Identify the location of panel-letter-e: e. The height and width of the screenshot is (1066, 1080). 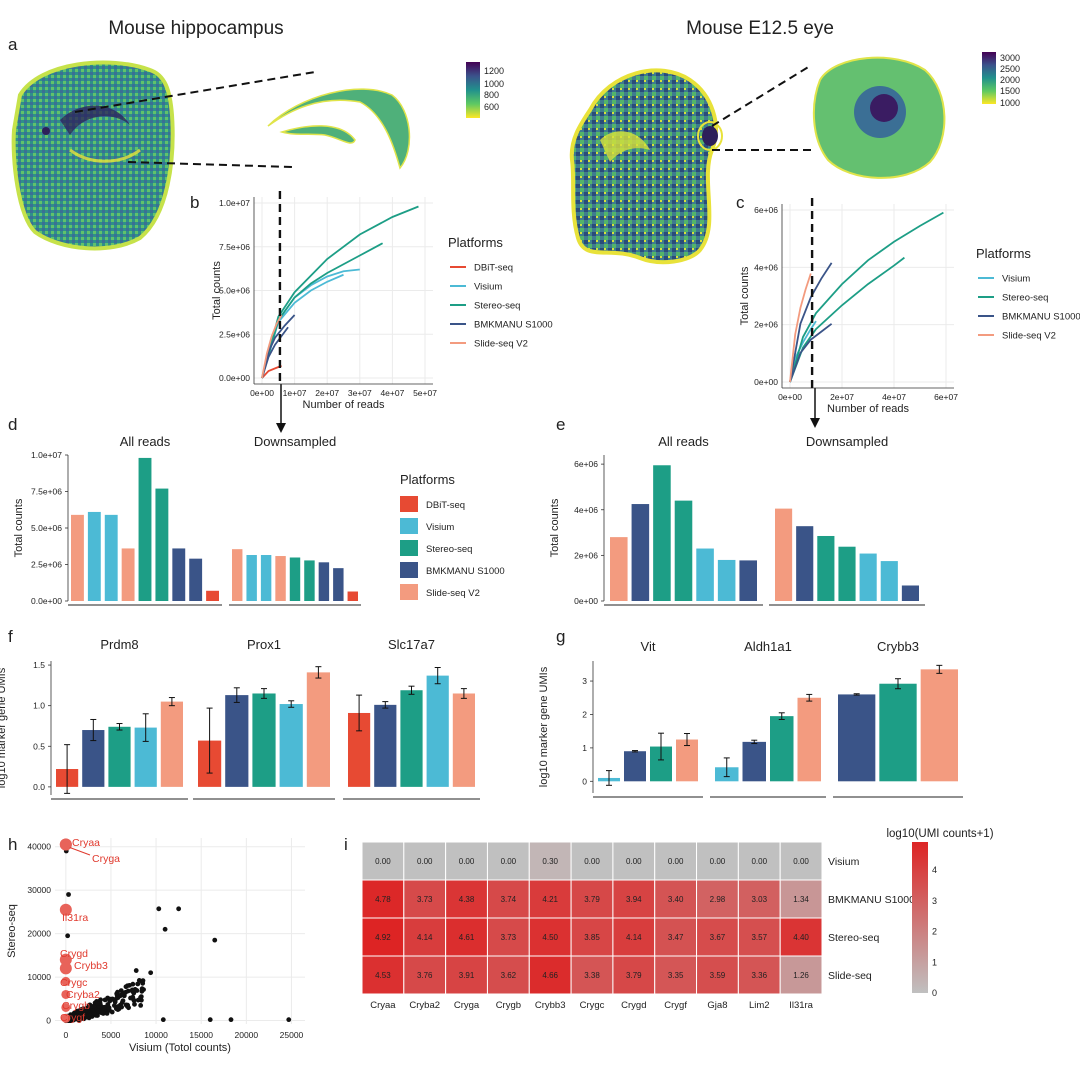
(560, 424).